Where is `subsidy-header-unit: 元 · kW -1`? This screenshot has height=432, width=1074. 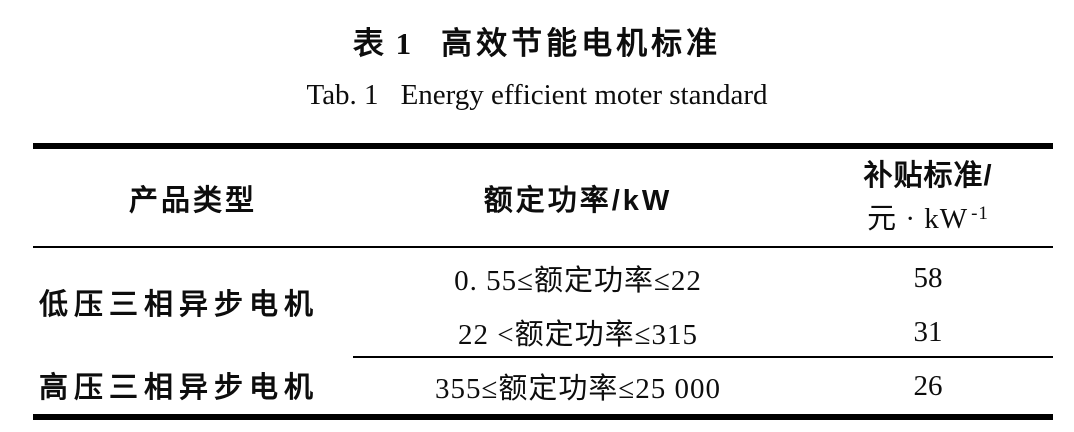 subsidy-header-unit: 元 · kW -1 is located at coordinates (928, 219).